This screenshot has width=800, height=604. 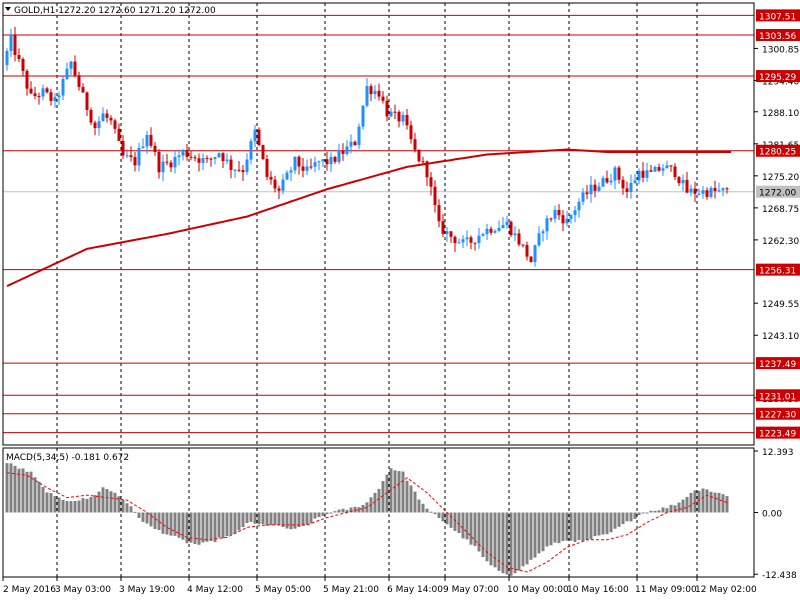 I want to click on time-label: 5 May 21:00, so click(x=351, y=590).